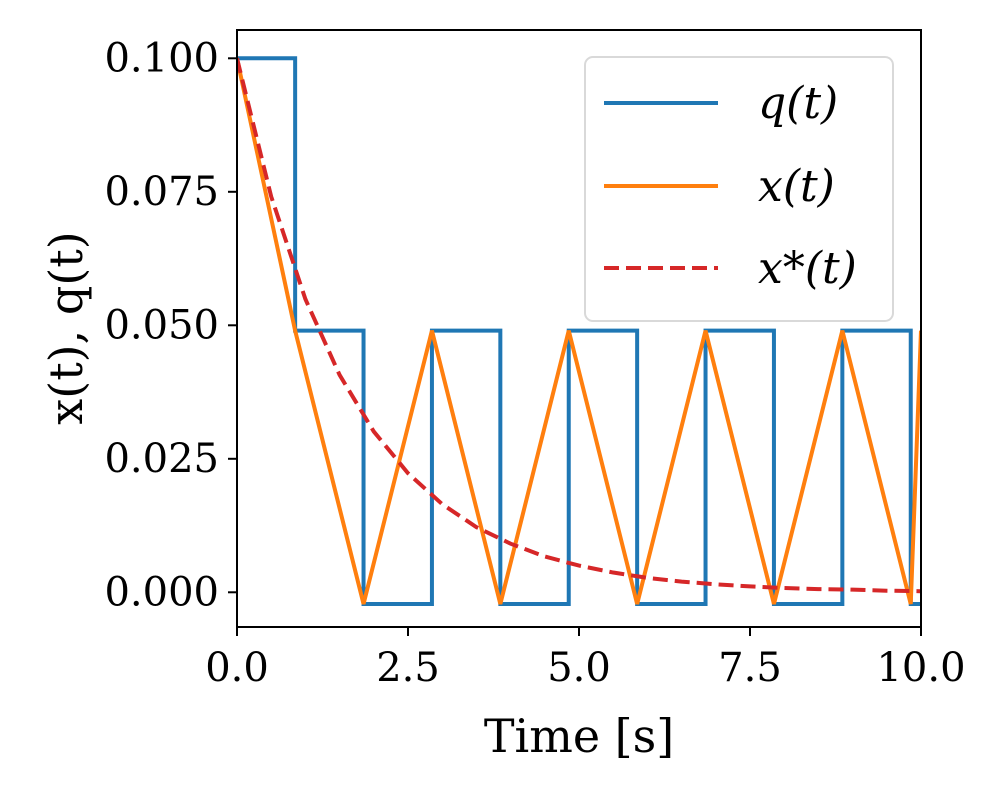 This screenshot has height=802, width=997. I want to click on legend: q(t) x(t) x*(t), so click(739, 189).